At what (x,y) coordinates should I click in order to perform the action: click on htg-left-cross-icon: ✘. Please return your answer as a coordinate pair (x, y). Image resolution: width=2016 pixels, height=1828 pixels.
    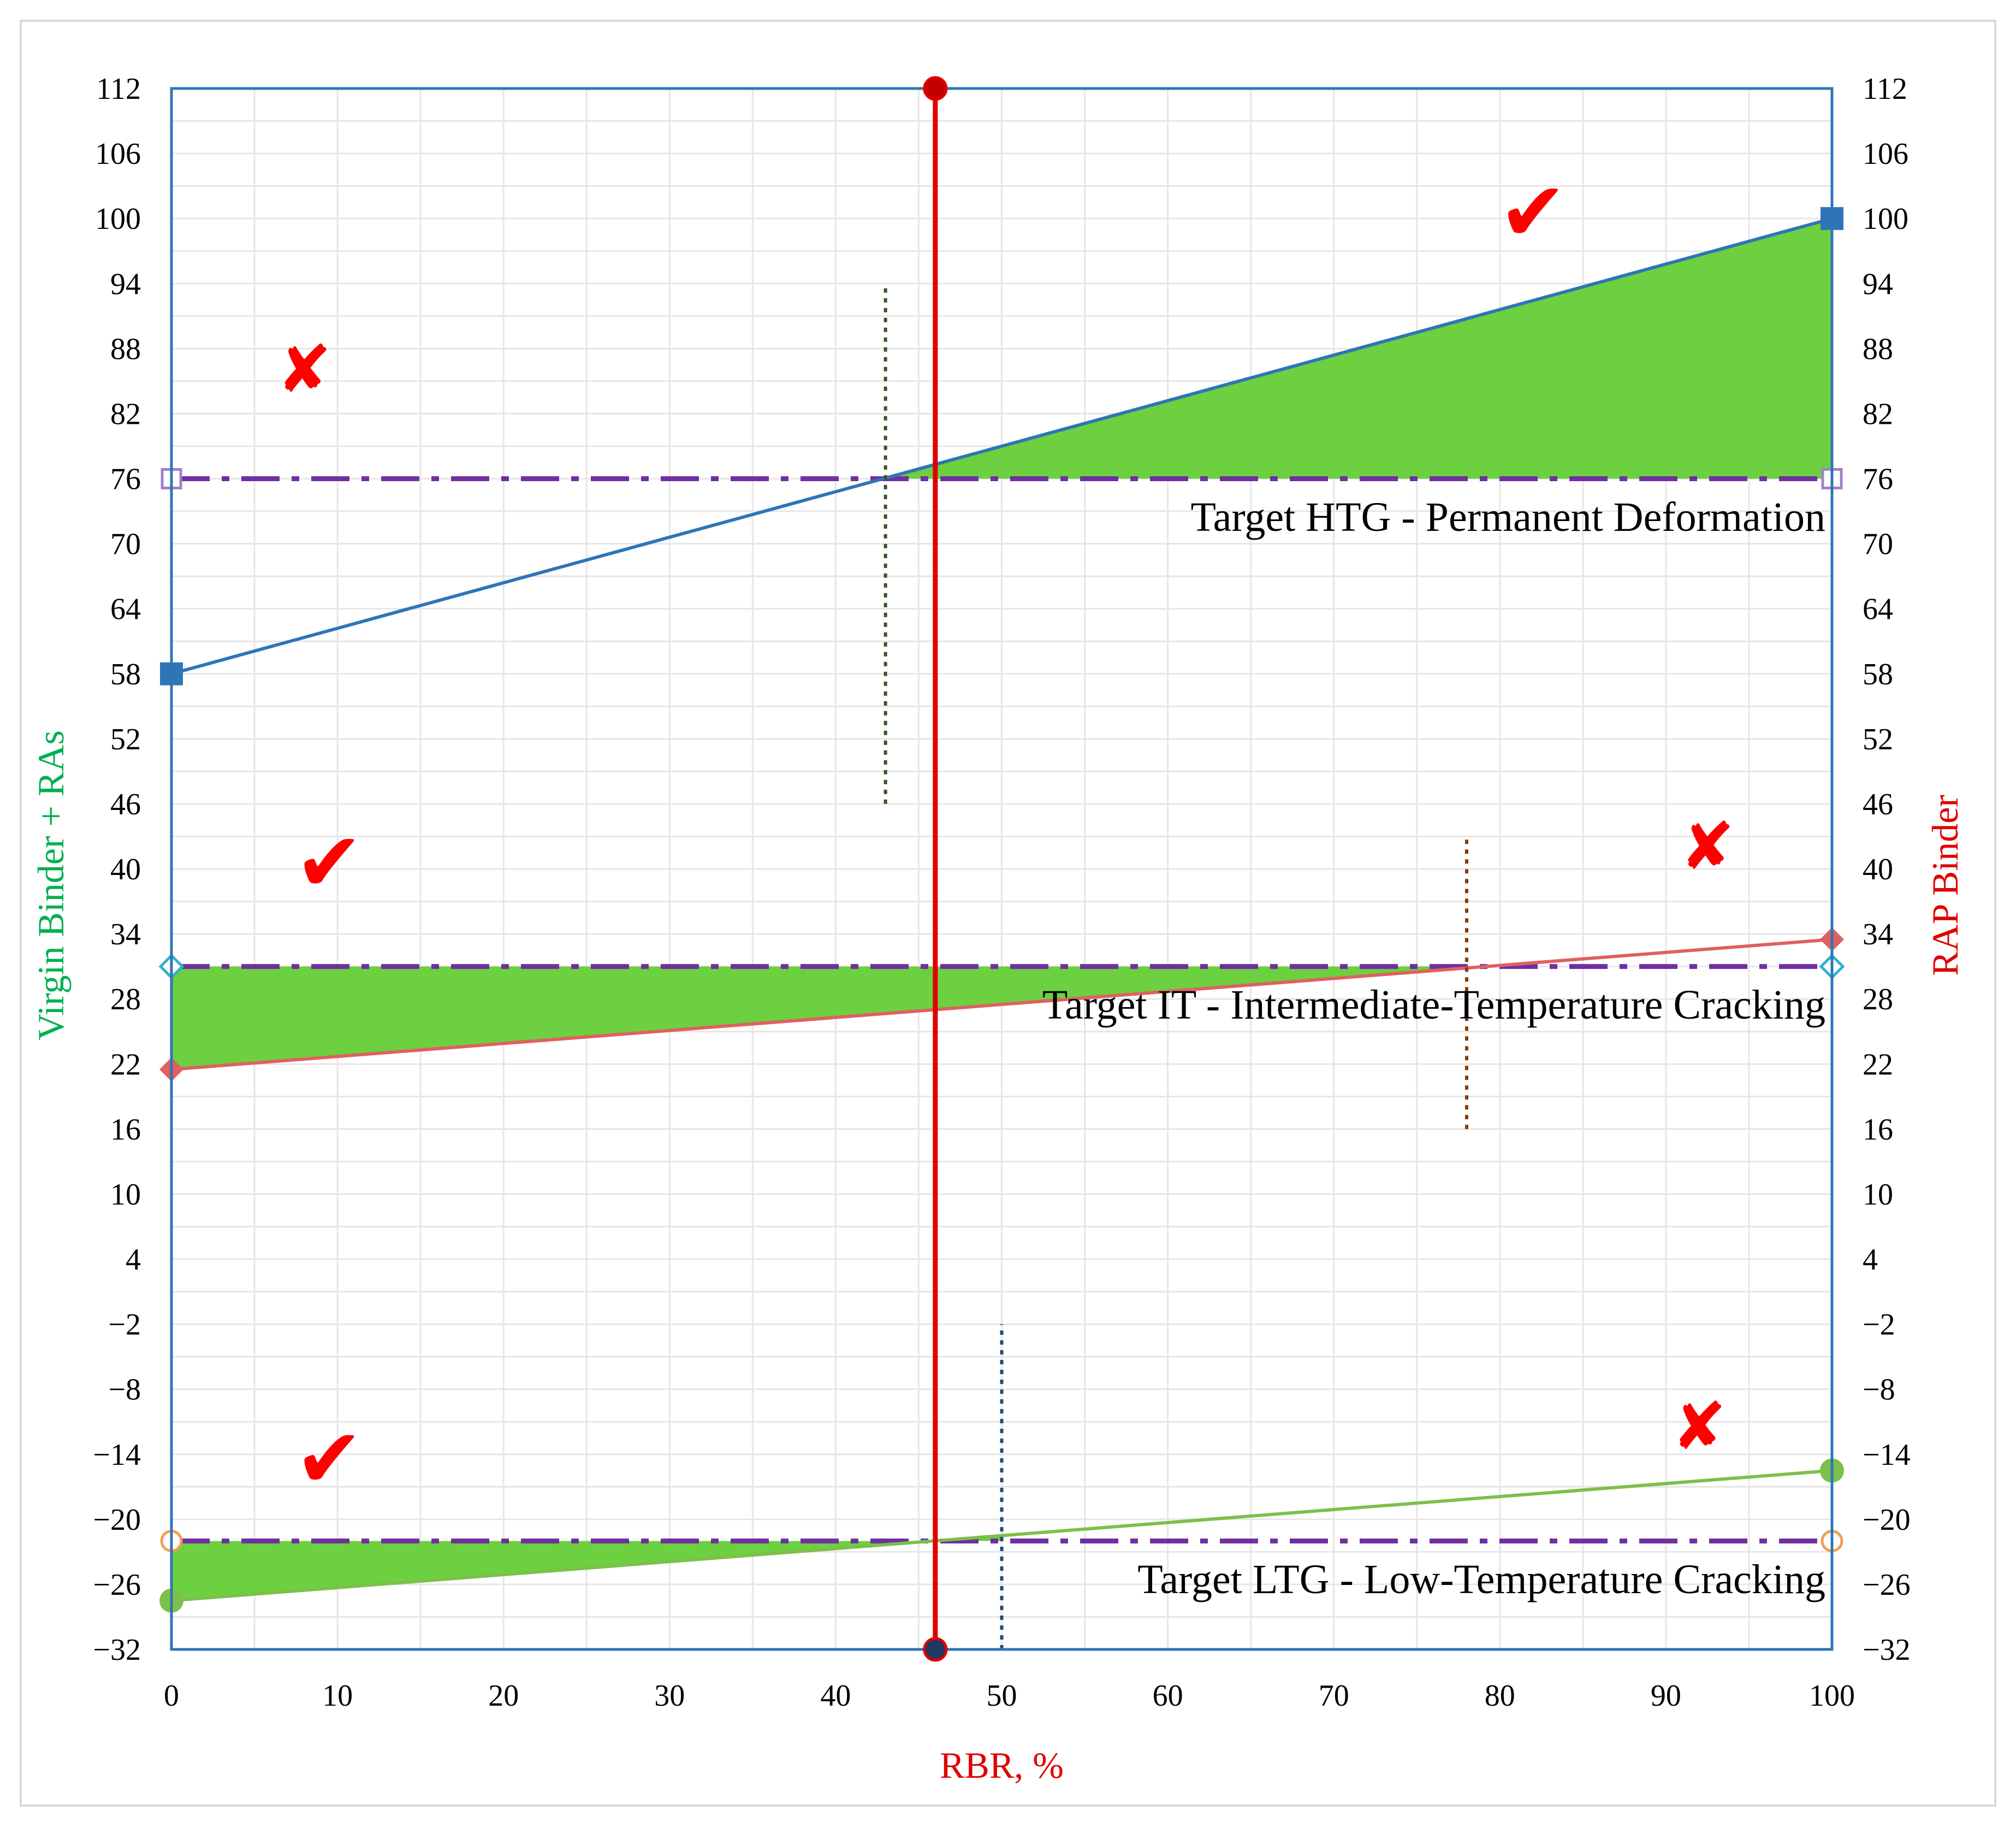
    Looking at the image, I should click on (304, 370).